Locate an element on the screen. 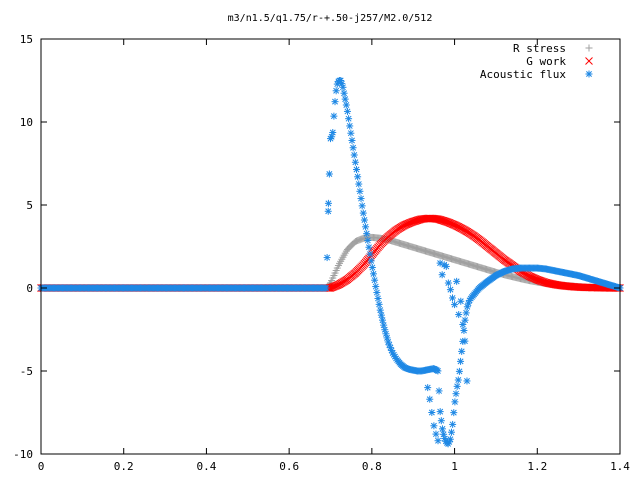 The image size is (640, 480). x-tick-label: 1.4 is located at coordinates (620, 466).